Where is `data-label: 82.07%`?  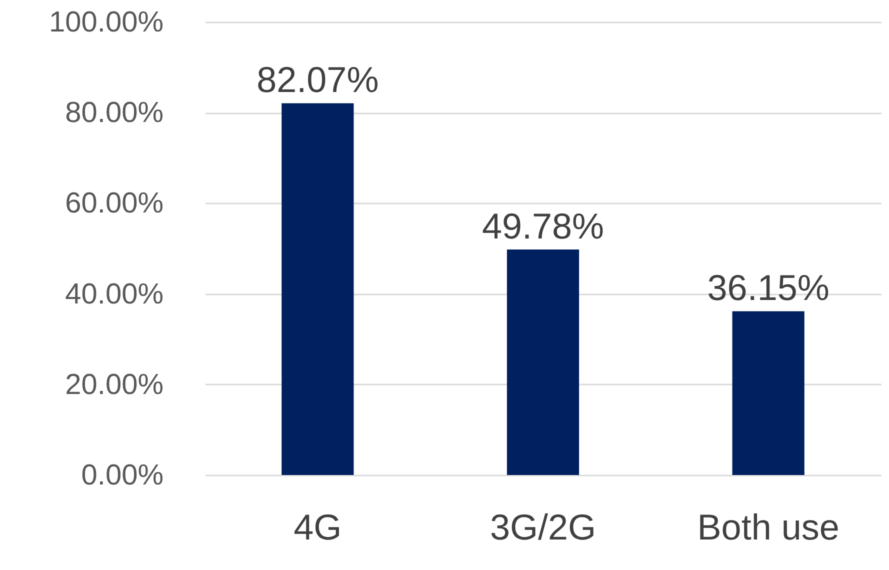
data-label: 82.07% is located at coordinates (317, 79).